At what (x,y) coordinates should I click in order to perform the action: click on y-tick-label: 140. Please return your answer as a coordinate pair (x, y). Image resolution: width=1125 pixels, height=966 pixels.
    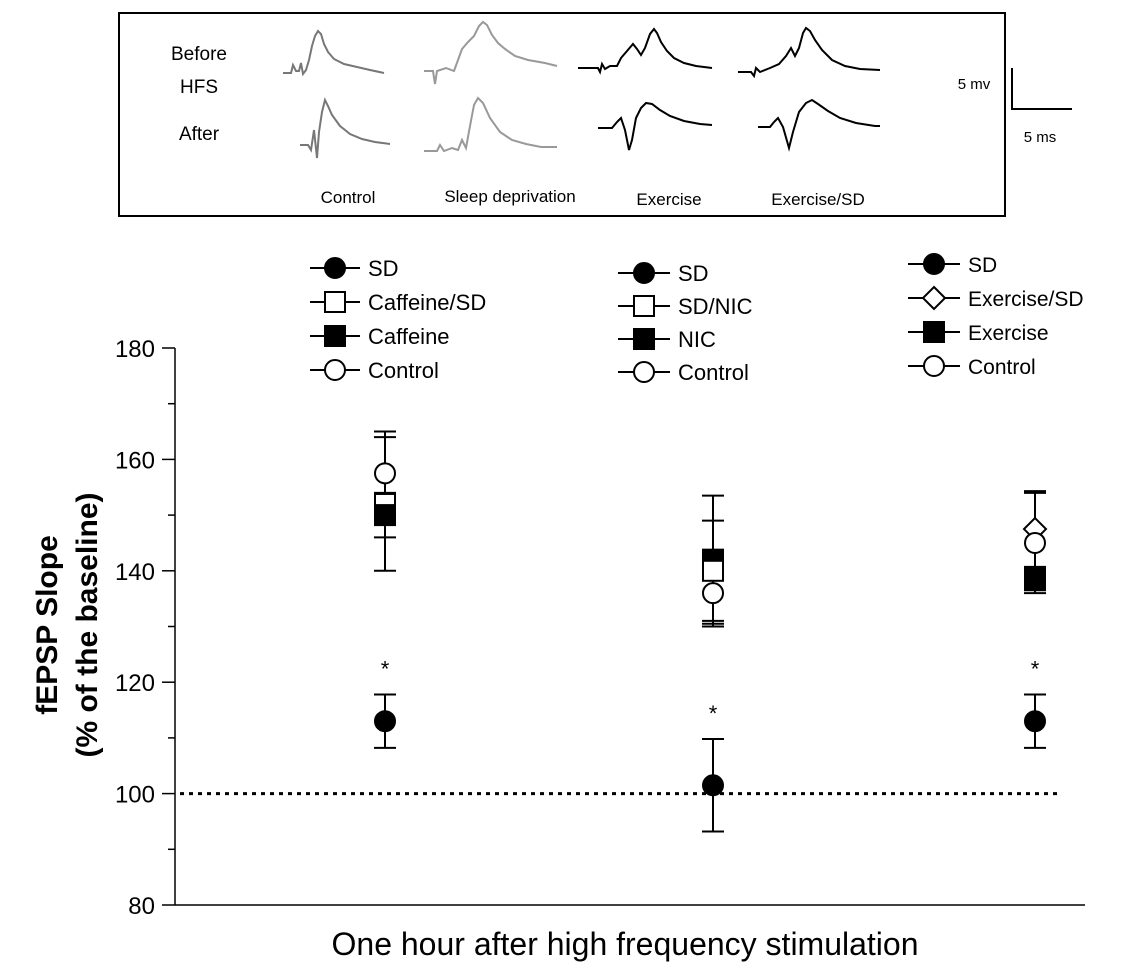
    Looking at the image, I should click on (135, 572).